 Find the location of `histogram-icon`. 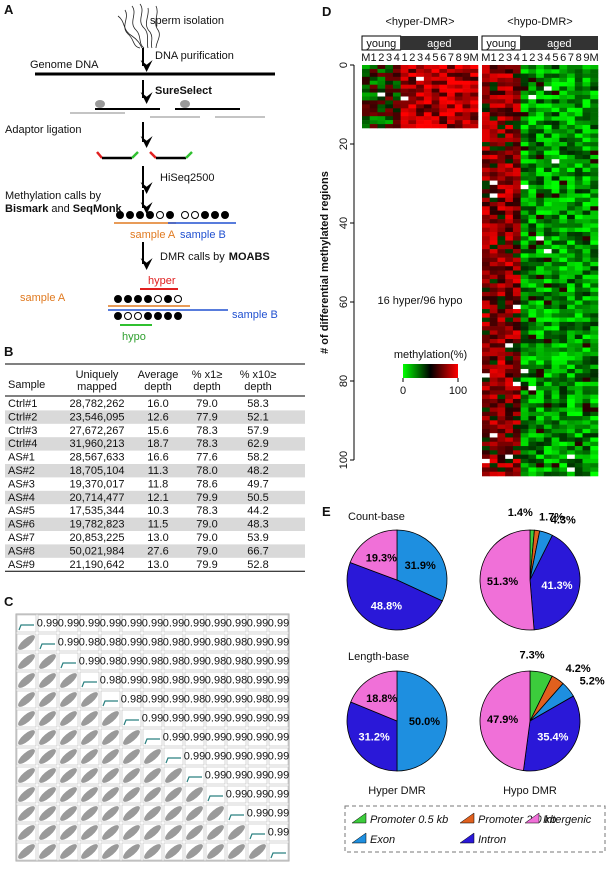

histogram-icon is located at coordinates (173, 760).